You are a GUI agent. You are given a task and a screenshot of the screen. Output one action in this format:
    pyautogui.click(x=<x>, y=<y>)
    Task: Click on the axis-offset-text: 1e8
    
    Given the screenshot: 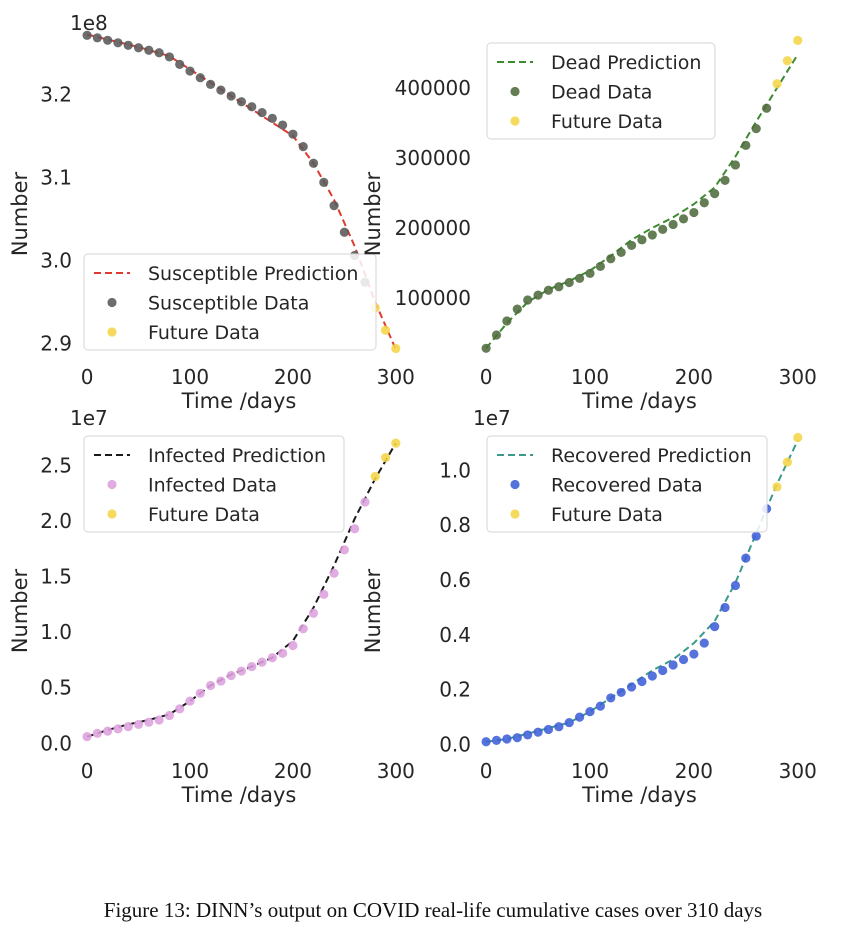 What is the action you would take?
    pyautogui.click(x=89, y=23)
    